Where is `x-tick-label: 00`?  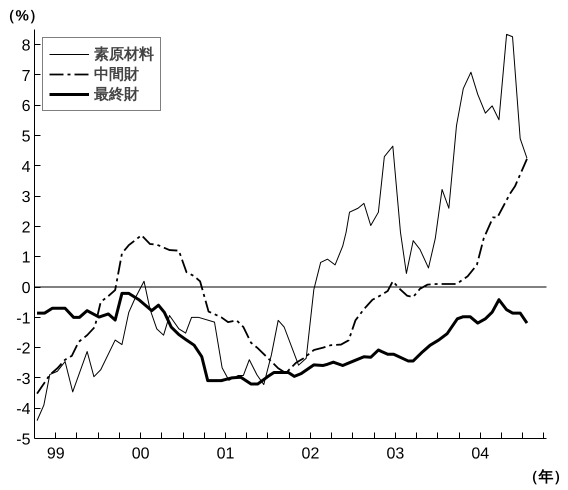
x-tick-label: 00 is located at coordinates (141, 454).